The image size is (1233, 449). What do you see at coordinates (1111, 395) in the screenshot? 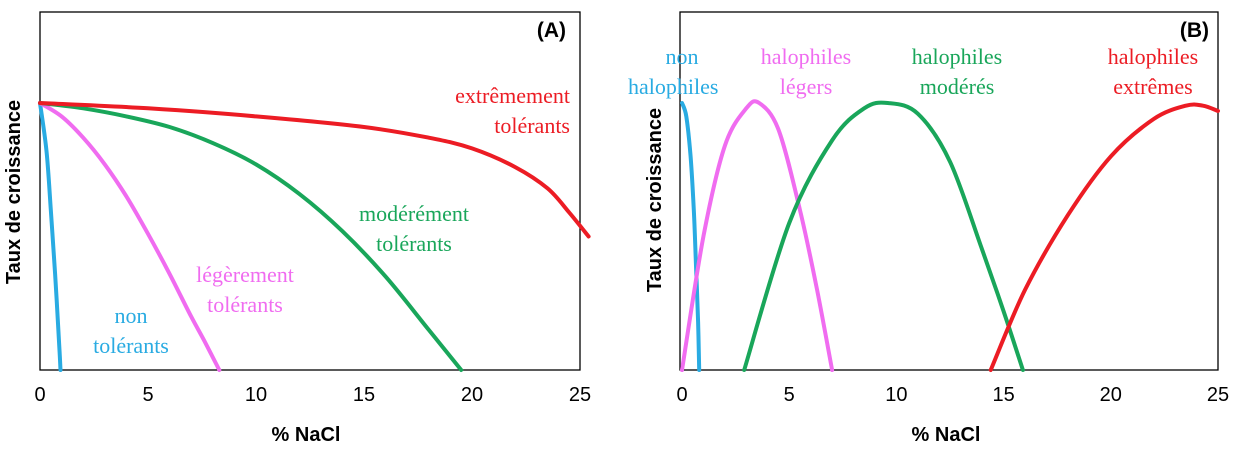
I see `panel-b-x-tick-label: 20` at bounding box center [1111, 395].